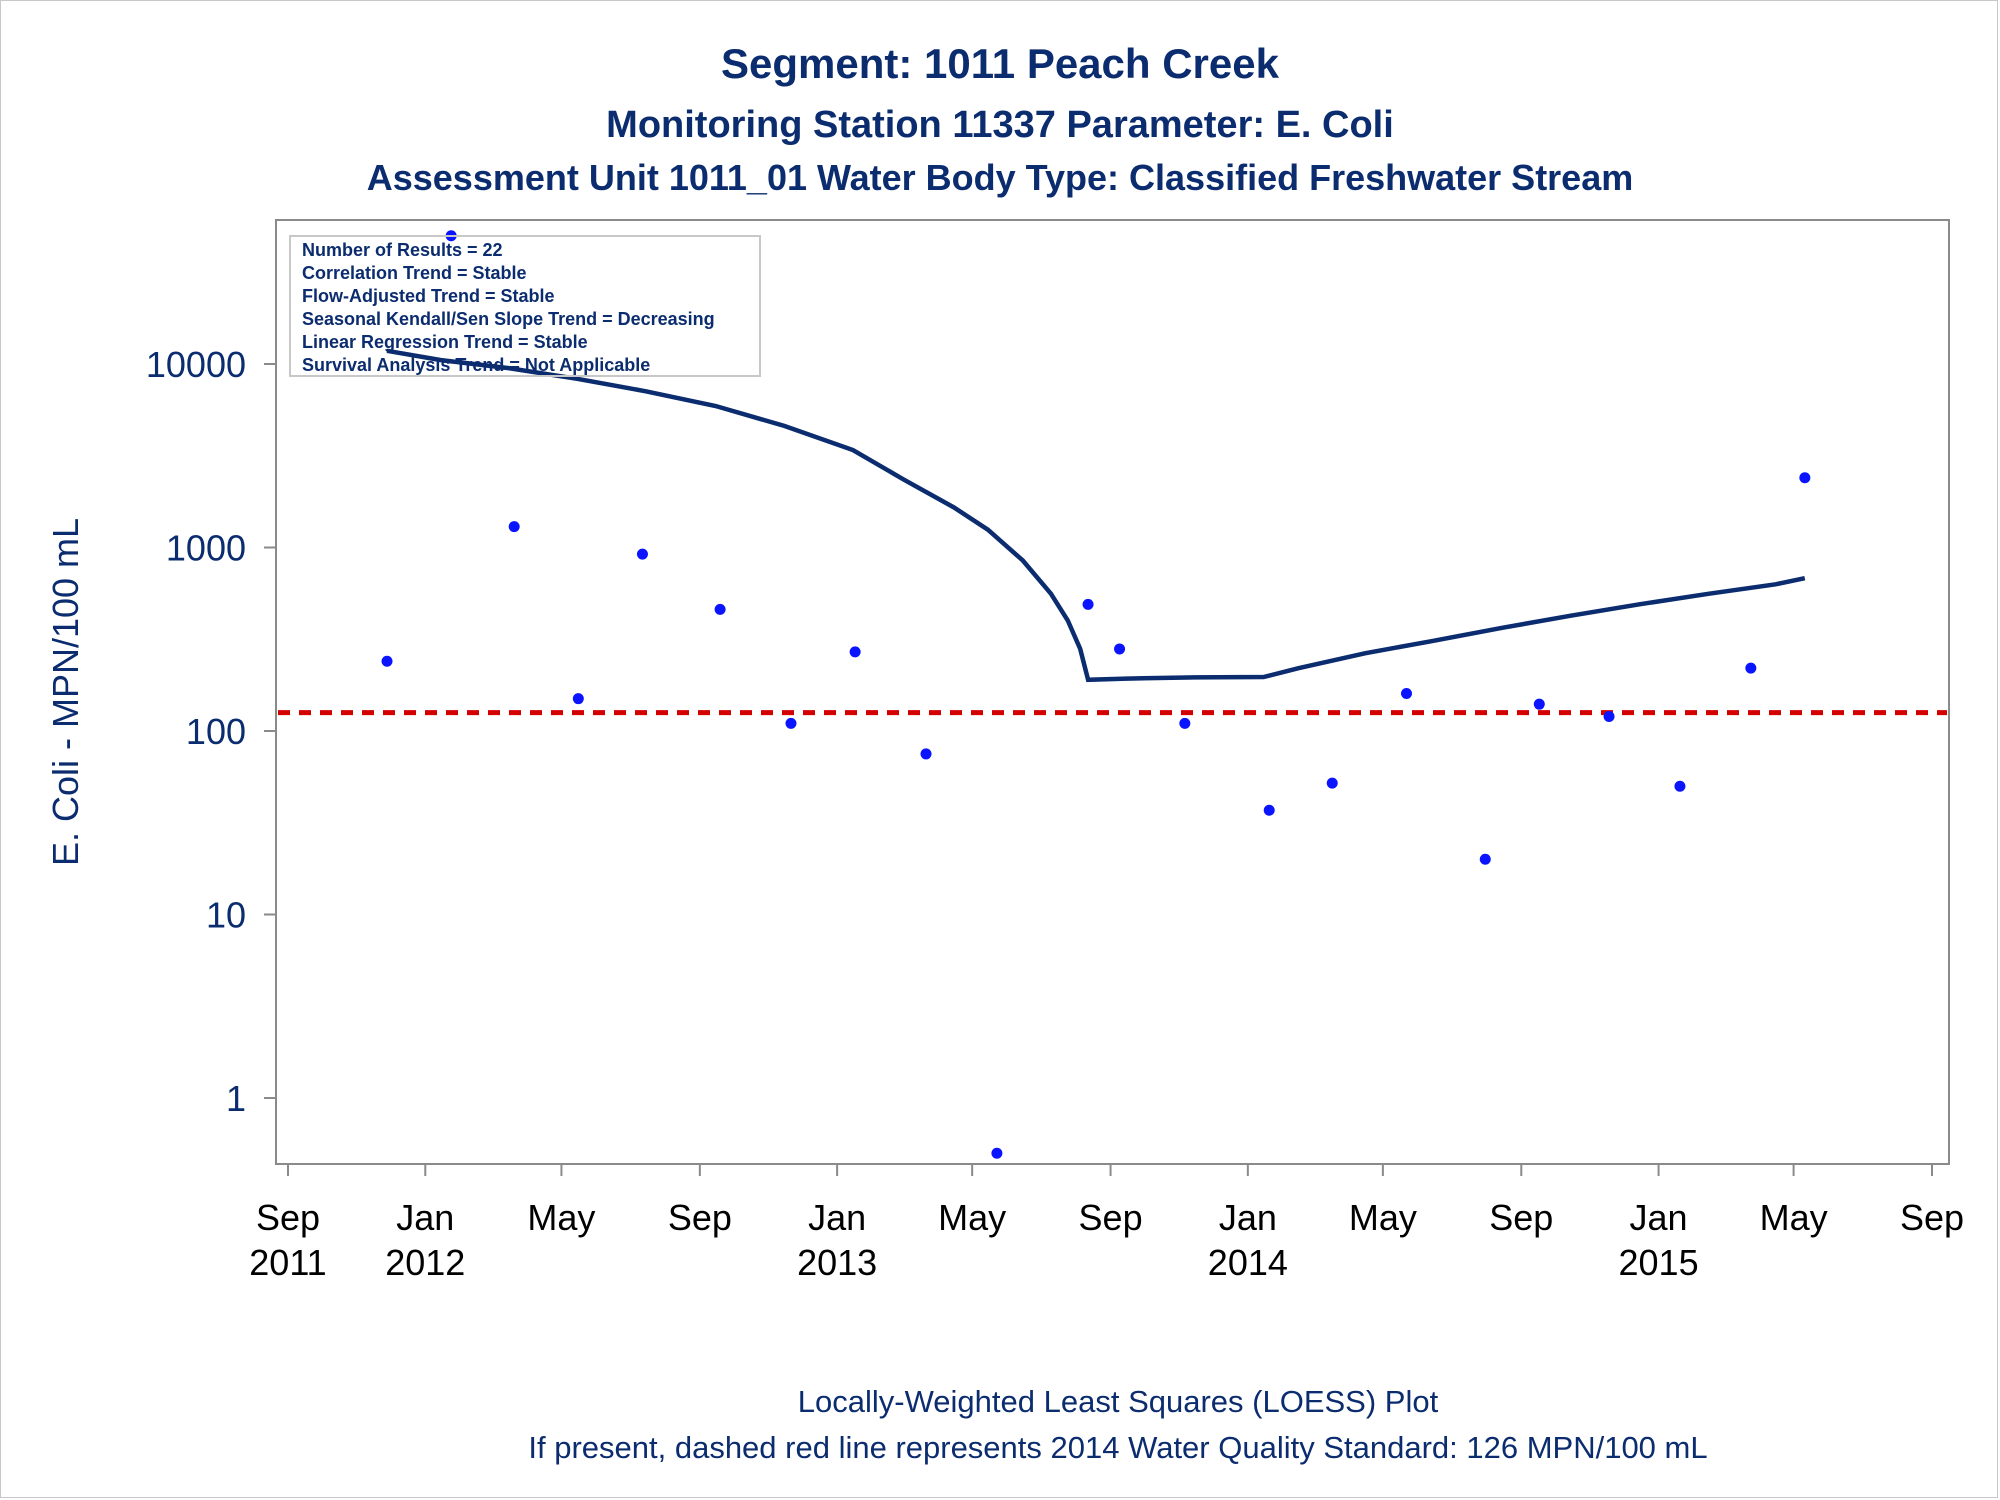  What do you see at coordinates (287, 1262) in the screenshot?
I see `x-tick-year-label: 2011` at bounding box center [287, 1262].